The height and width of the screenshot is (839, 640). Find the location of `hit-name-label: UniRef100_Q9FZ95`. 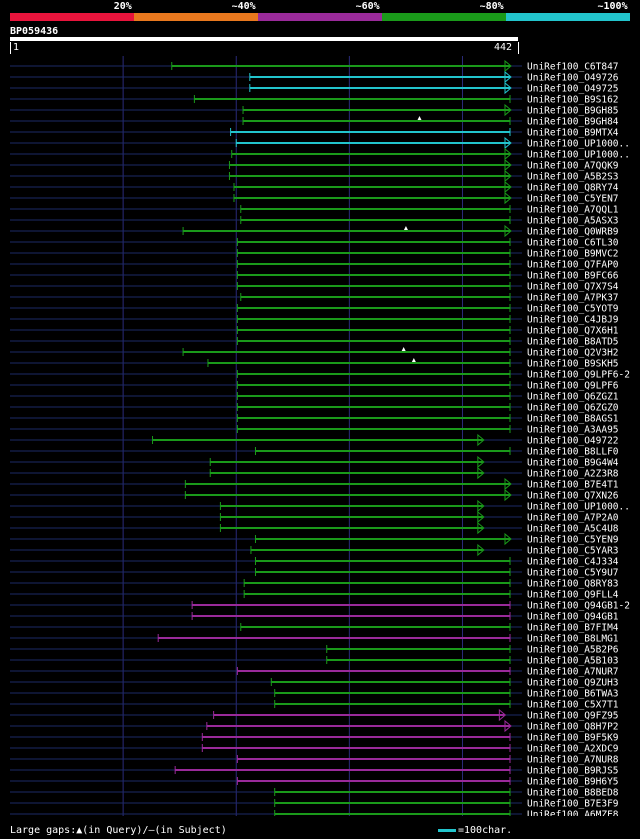

hit-name-label: UniRef100_Q9FZ95 is located at coordinates (573, 716).